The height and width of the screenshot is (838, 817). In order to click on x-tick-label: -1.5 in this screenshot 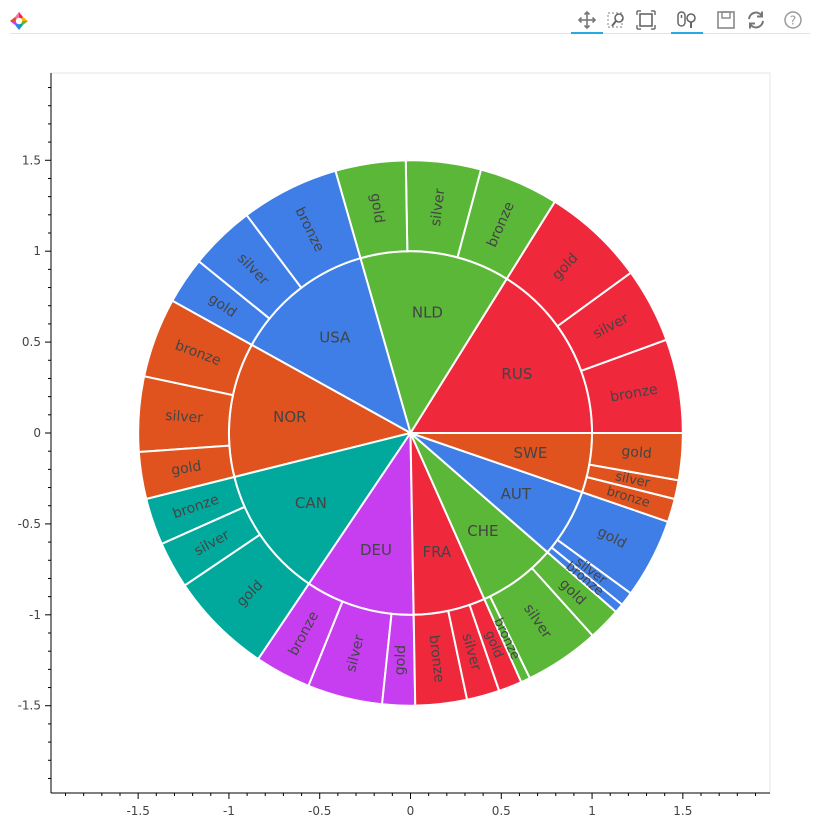, I will do `click(137, 811)`.